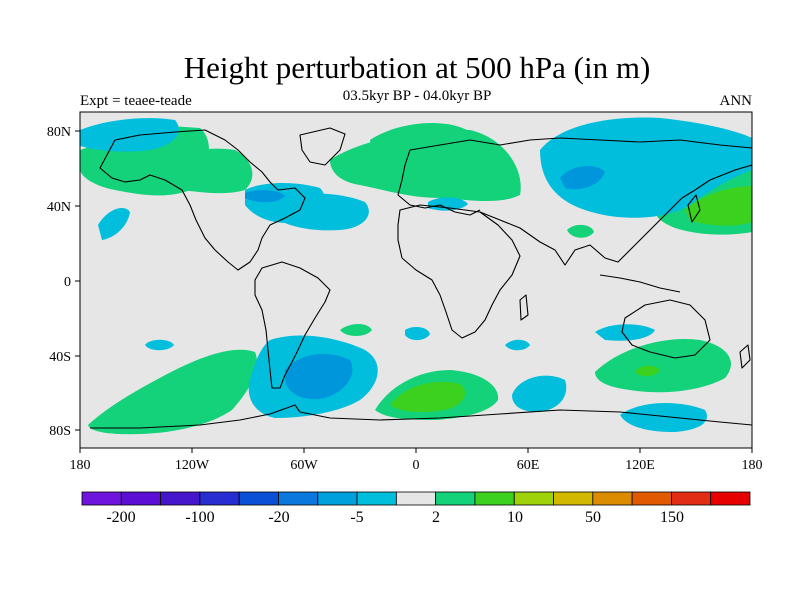 The height and width of the screenshot is (600, 800). Describe the element at coordinates (625, 332) in the screenshot. I see `contour-south-indian-band` at that location.